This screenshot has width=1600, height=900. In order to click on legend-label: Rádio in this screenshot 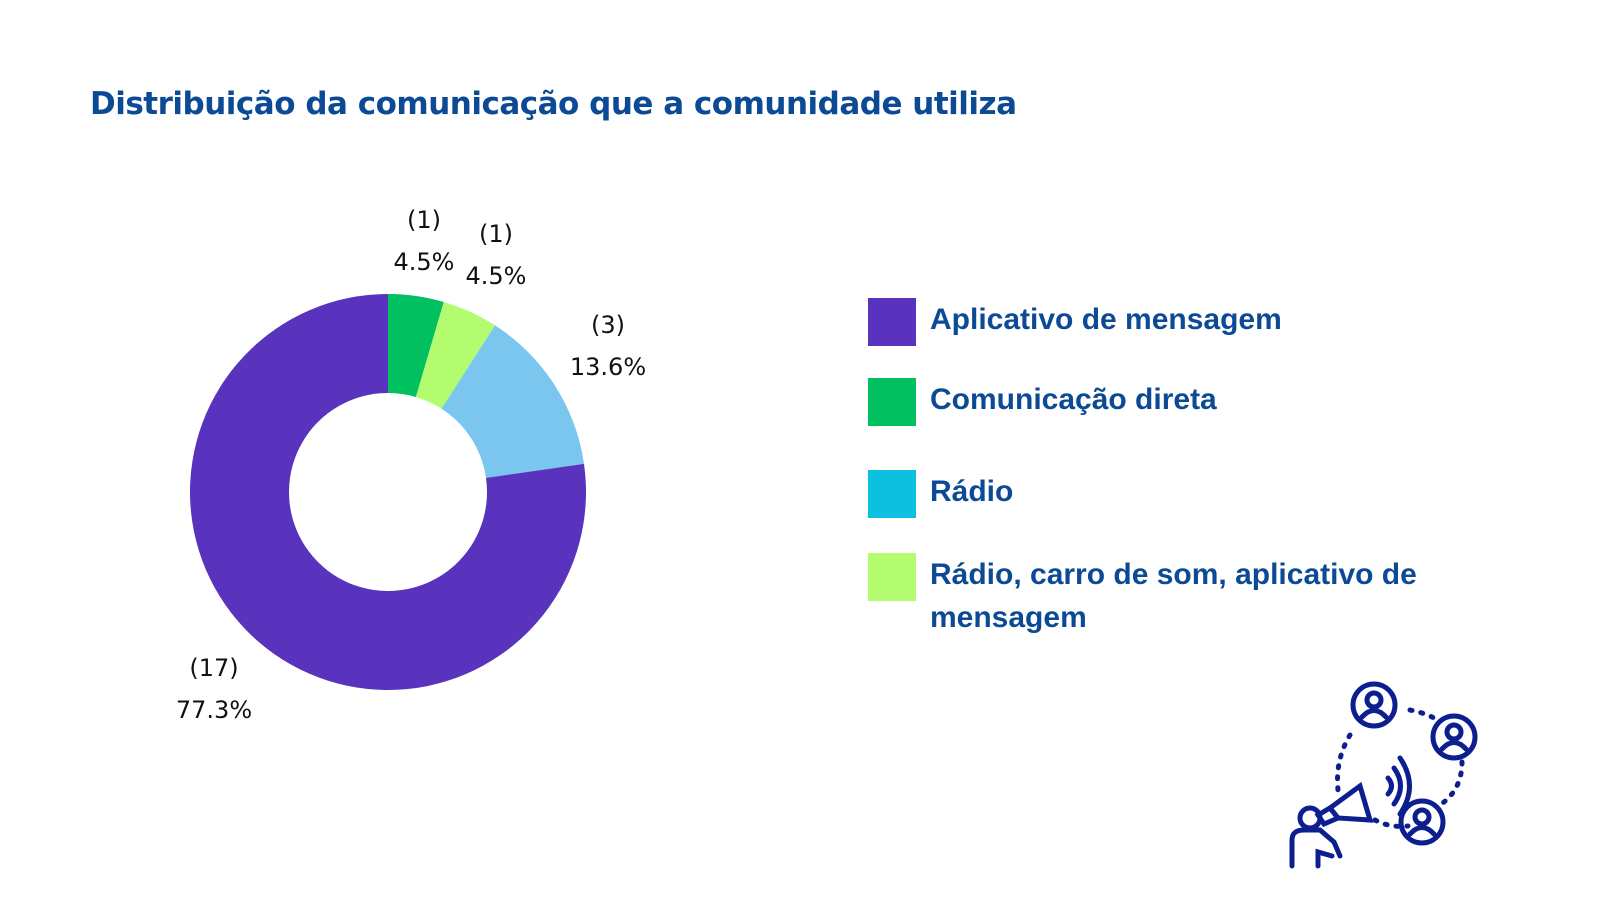, I will do `click(972, 491)`.